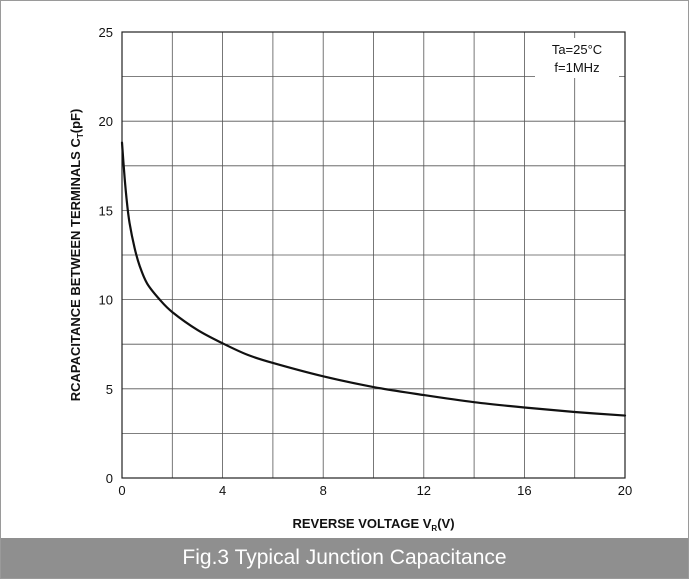 Image resolution: width=689 pixels, height=579 pixels. I want to click on x-tick-label: 20, so click(625, 490).